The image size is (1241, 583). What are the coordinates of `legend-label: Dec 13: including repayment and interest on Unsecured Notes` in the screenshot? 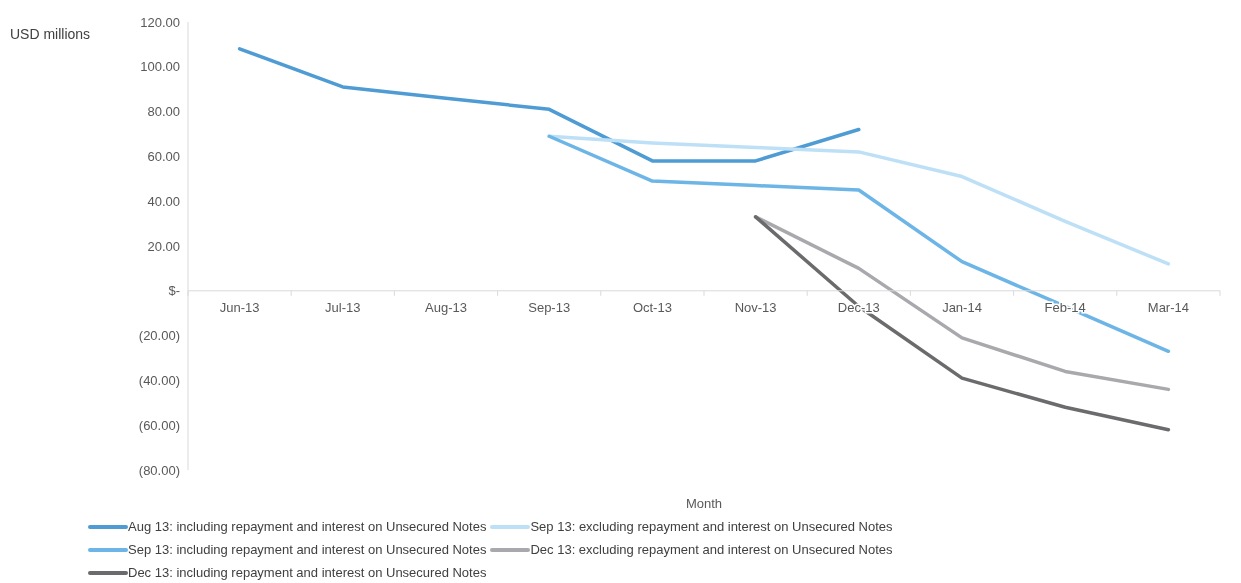 It's located at (307, 572).